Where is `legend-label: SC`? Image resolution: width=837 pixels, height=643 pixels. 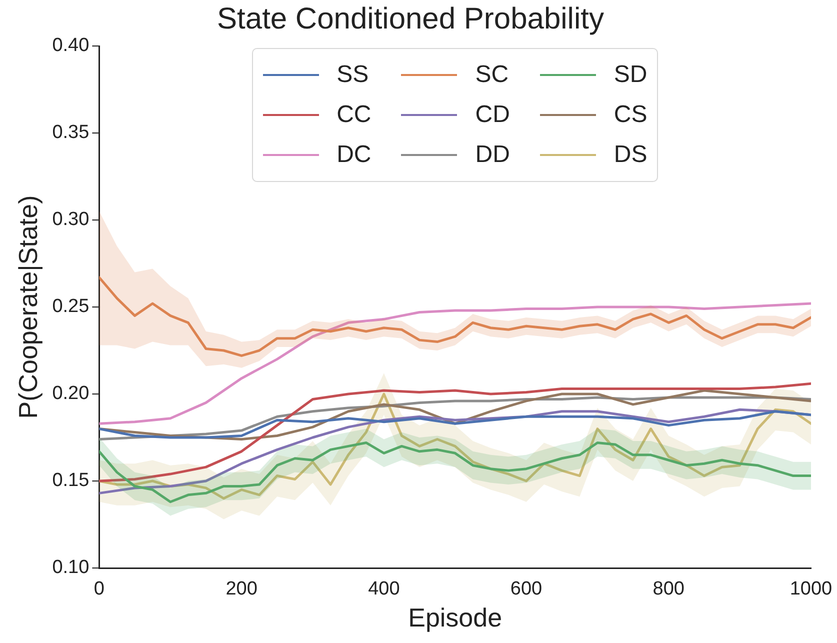 legend-label: SC is located at coordinates (492, 75).